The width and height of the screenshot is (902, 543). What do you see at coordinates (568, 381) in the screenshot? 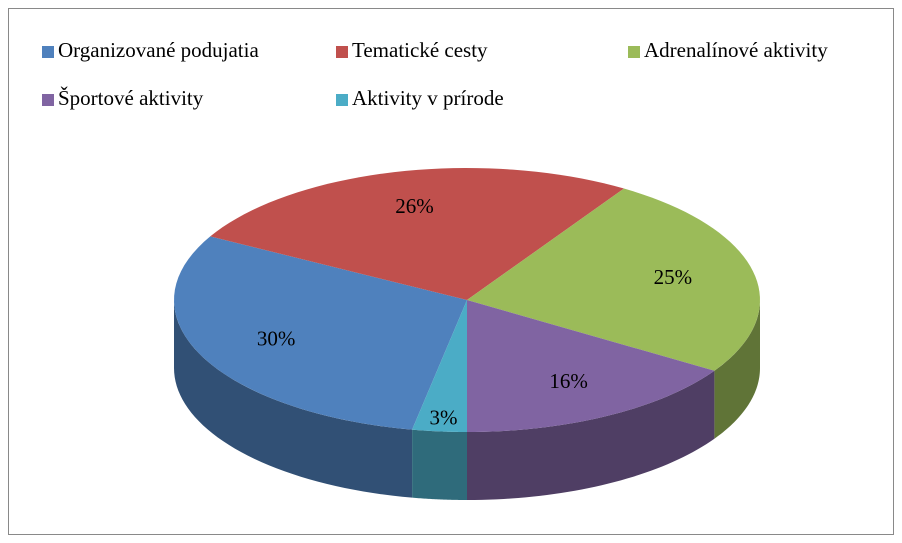
I see `data-label: 16%` at bounding box center [568, 381].